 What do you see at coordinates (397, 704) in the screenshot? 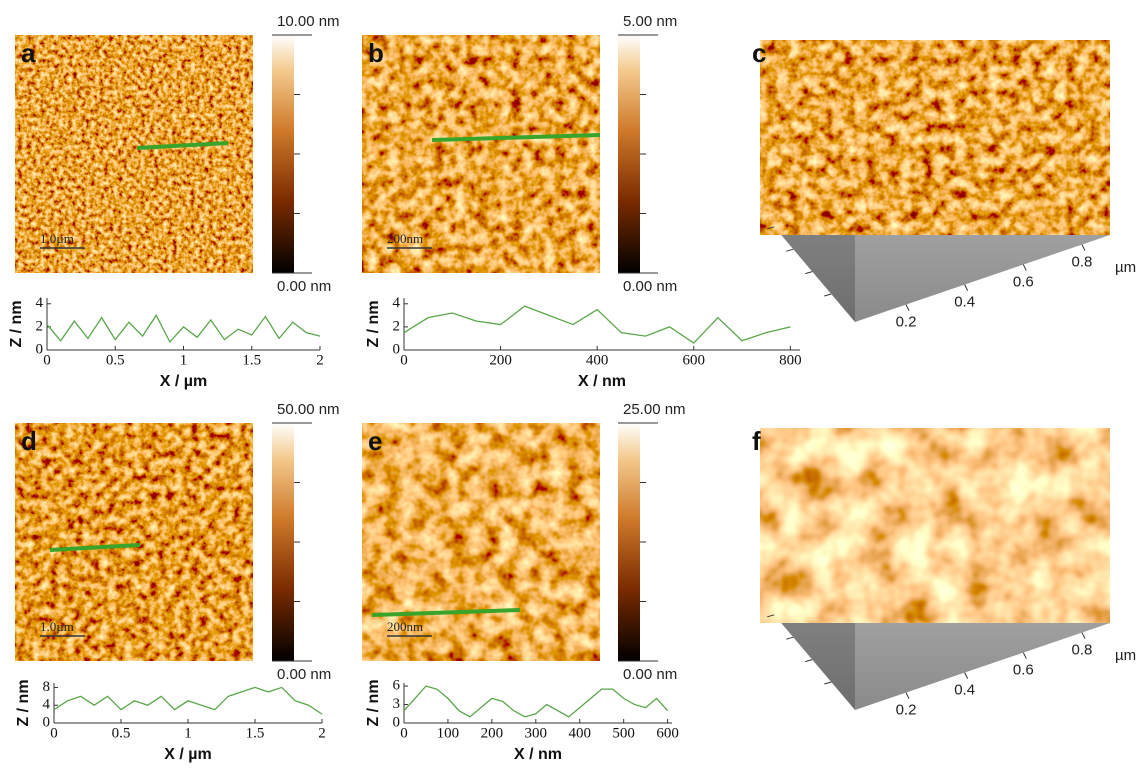
I see `y-tick-label: 3` at bounding box center [397, 704].